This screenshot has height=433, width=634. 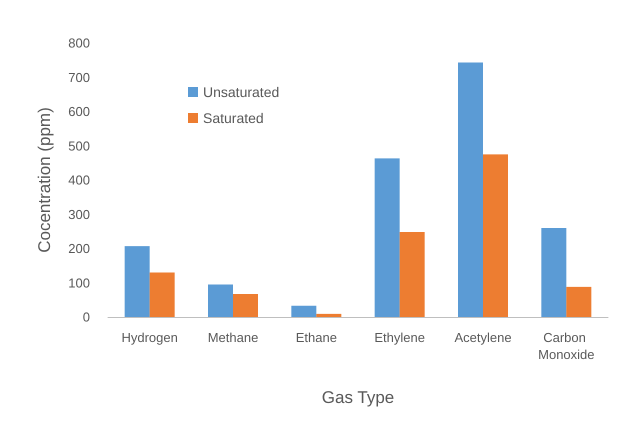 What do you see at coordinates (79, 282) in the screenshot?
I see `y-tick-label: 100` at bounding box center [79, 282].